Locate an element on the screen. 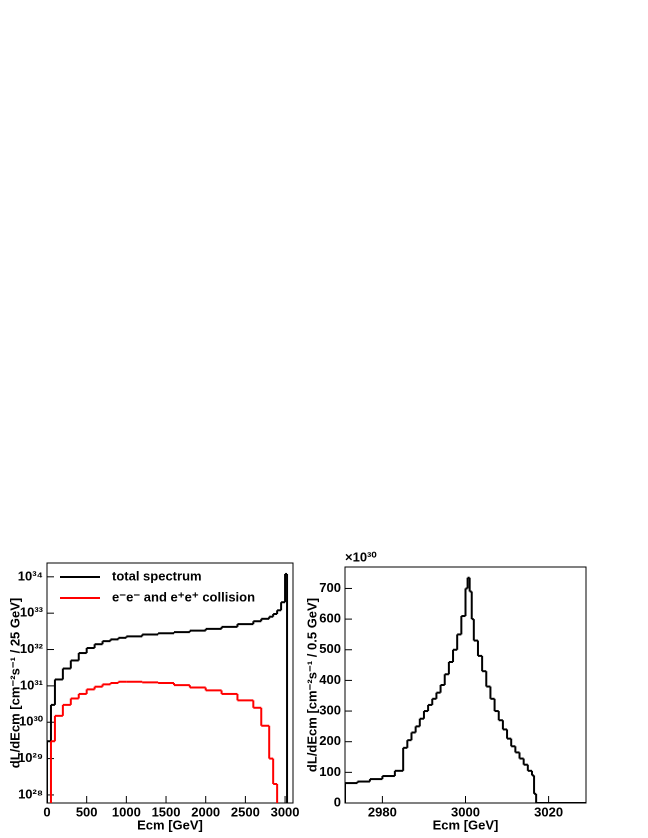 The image size is (648, 838). y-tick-label: 10²⁸ is located at coordinates (30, 793).